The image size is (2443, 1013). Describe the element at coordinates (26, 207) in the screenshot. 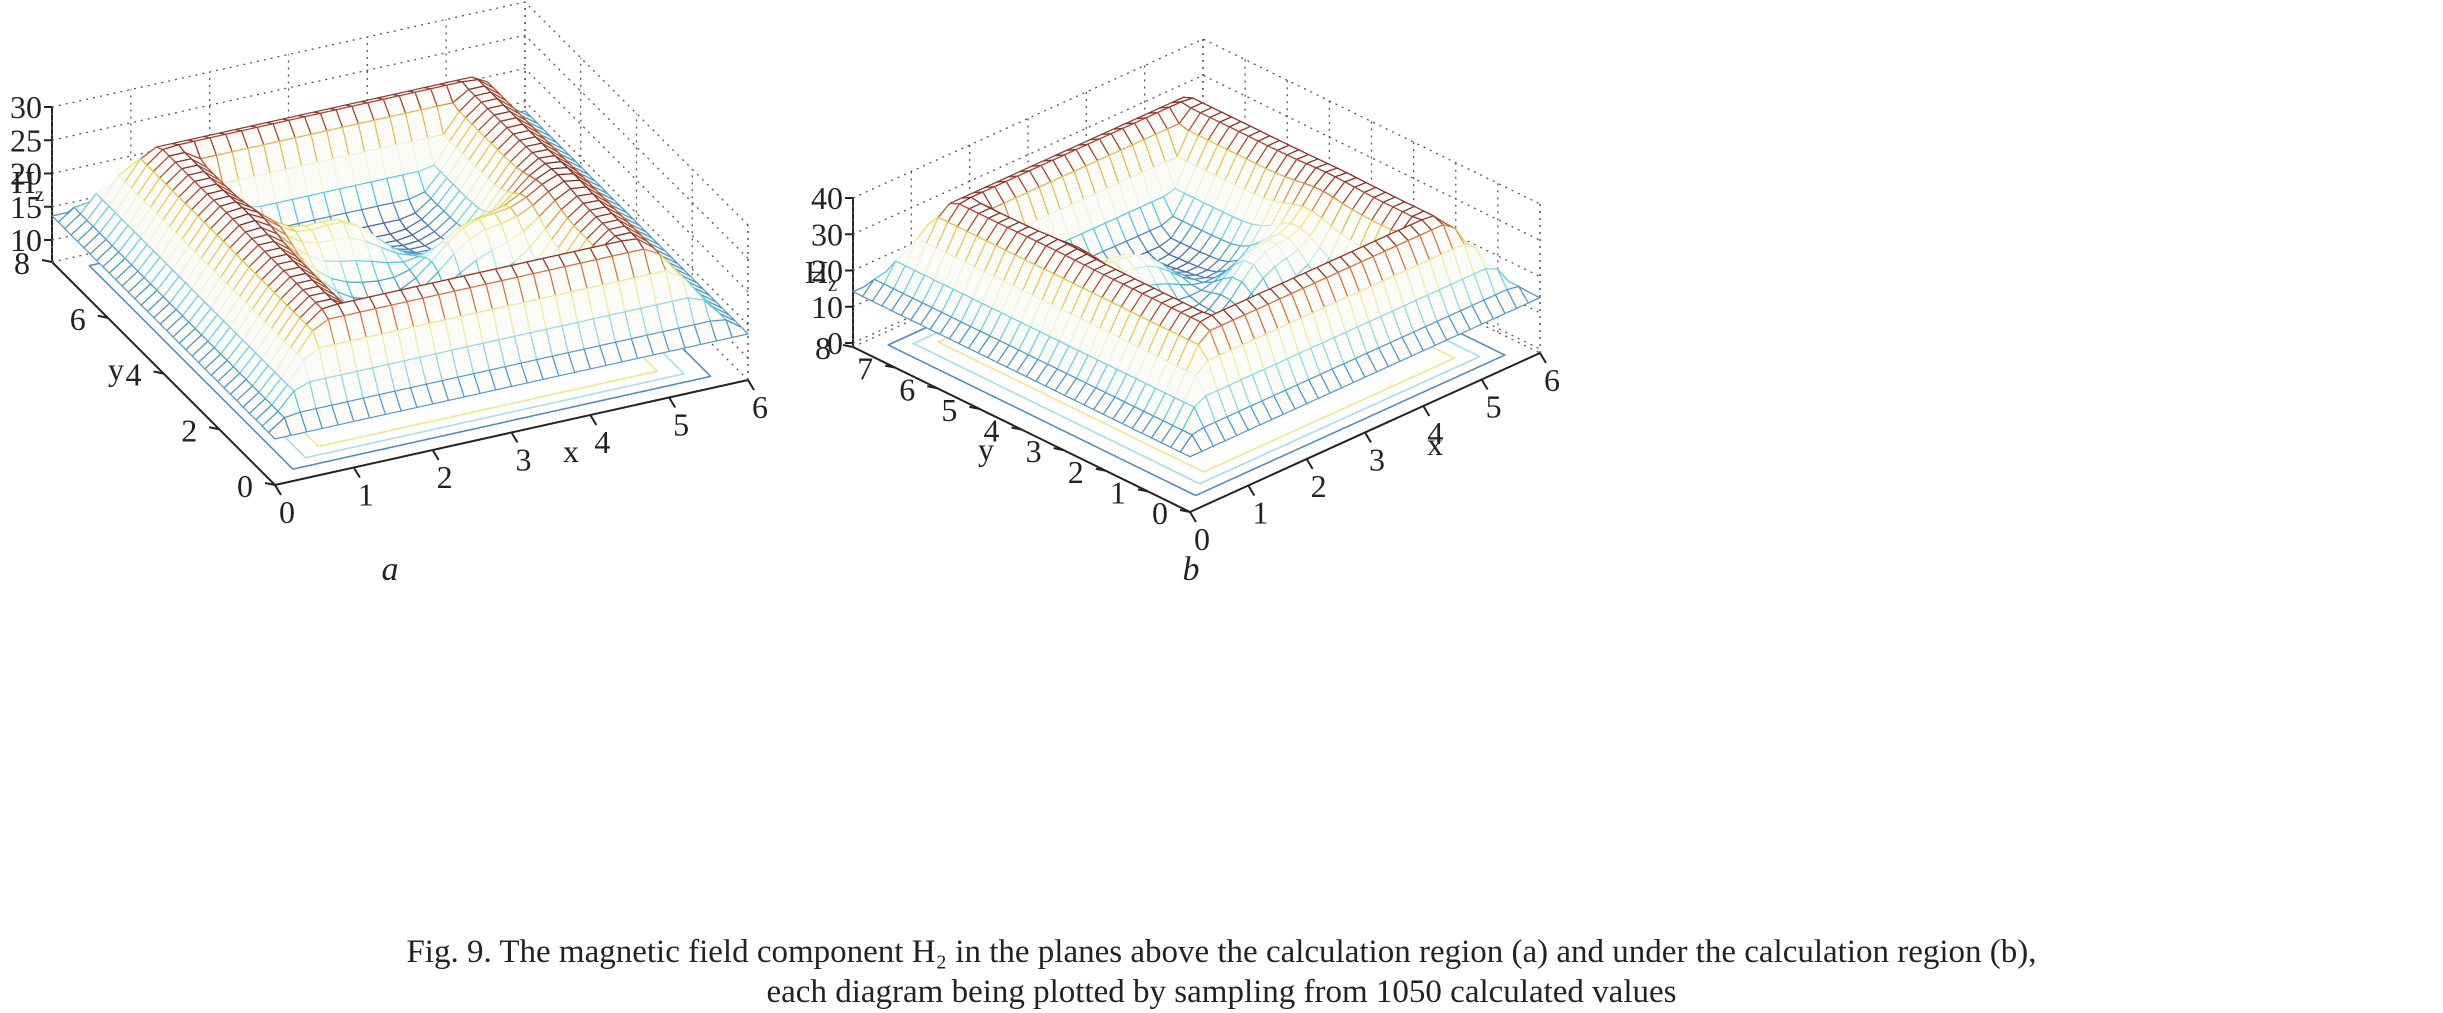

I see `z-tick-label: 15` at that location.